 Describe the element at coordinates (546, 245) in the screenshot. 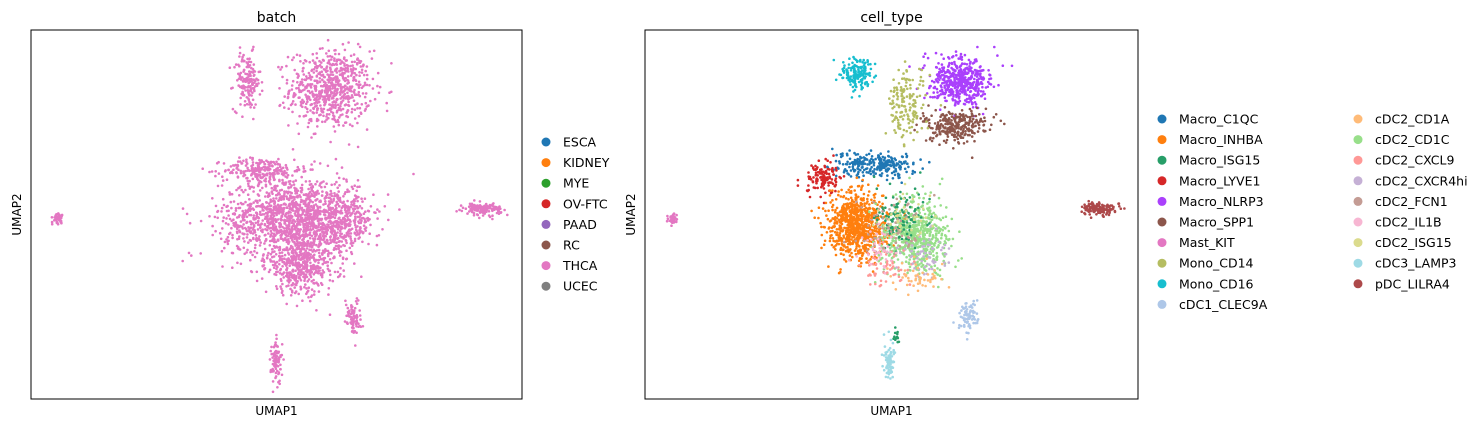

I see `legend-marker` at that location.